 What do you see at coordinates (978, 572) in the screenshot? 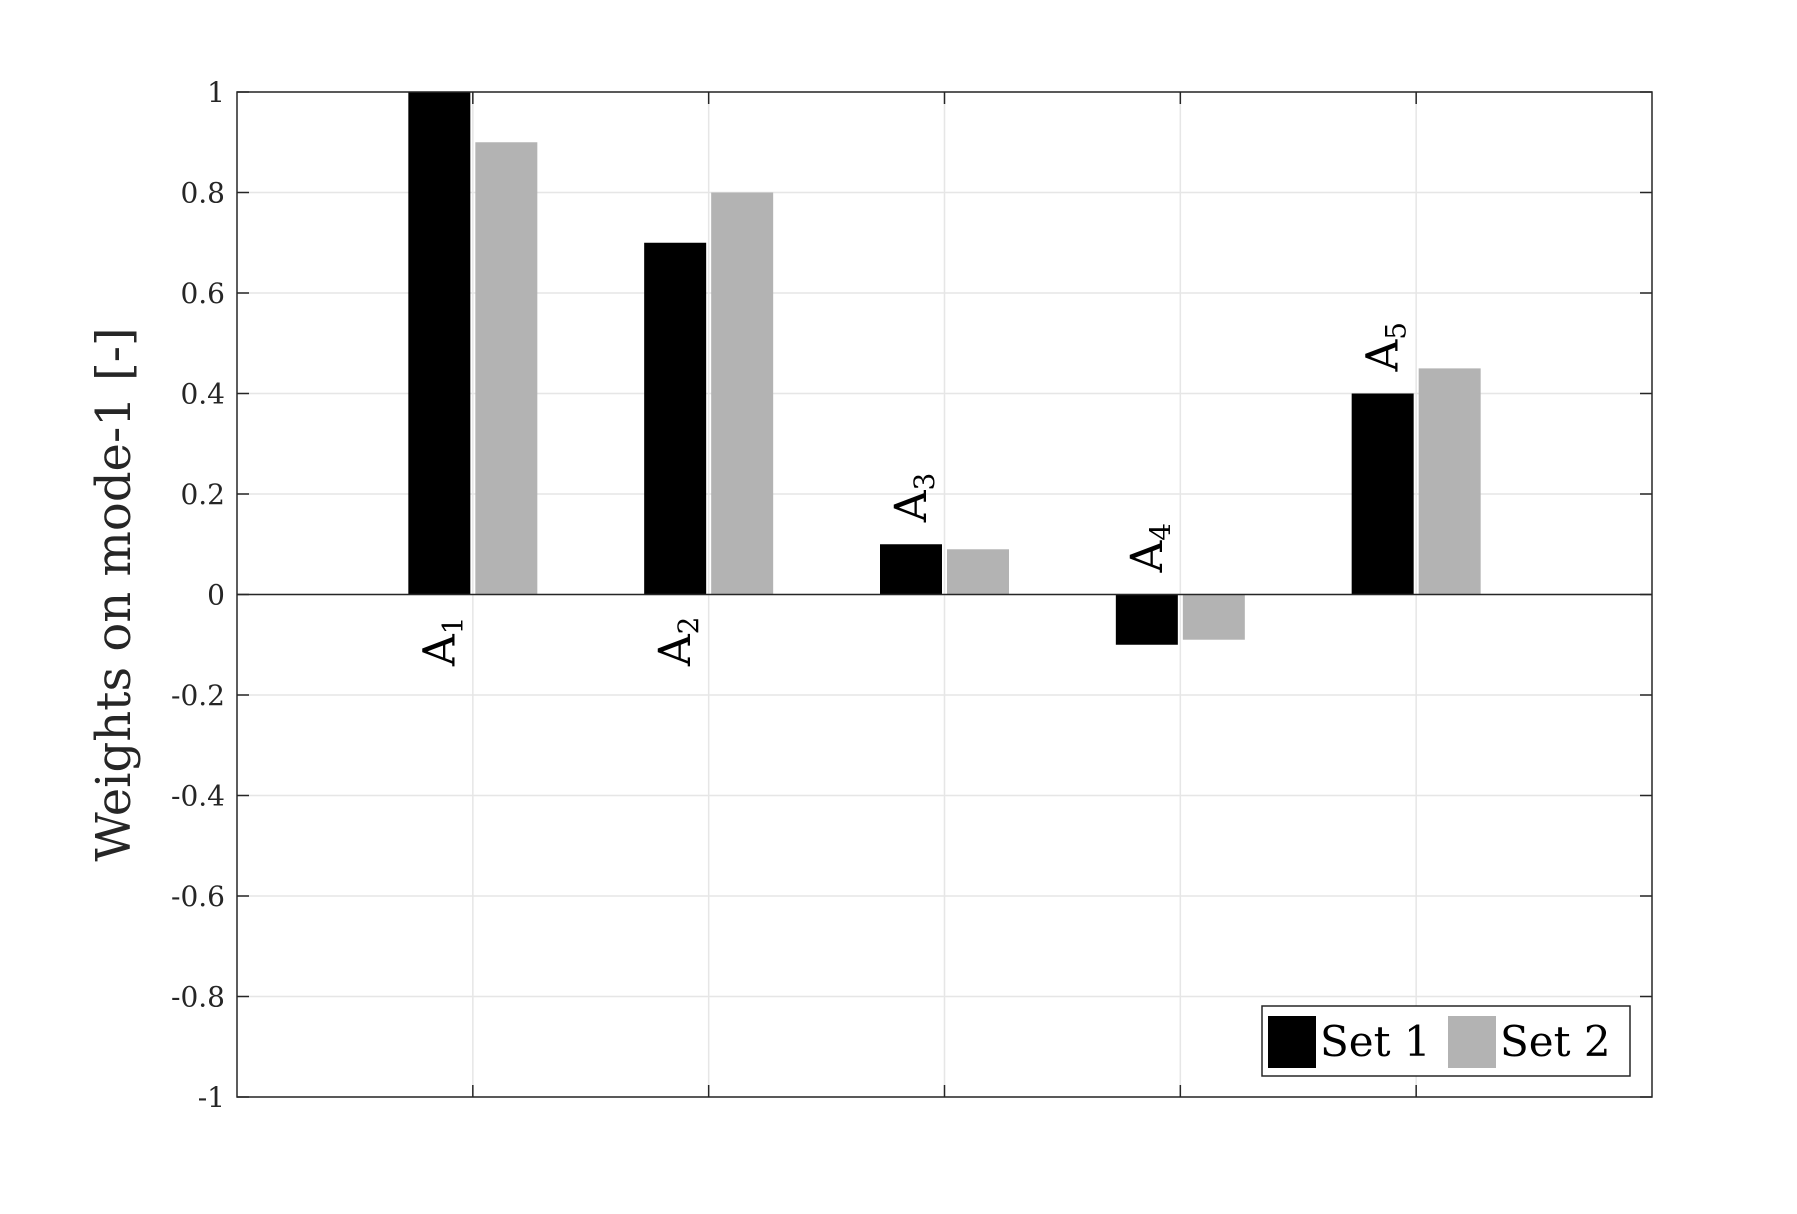
I see `bar-set-2-a3` at bounding box center [978, 572].